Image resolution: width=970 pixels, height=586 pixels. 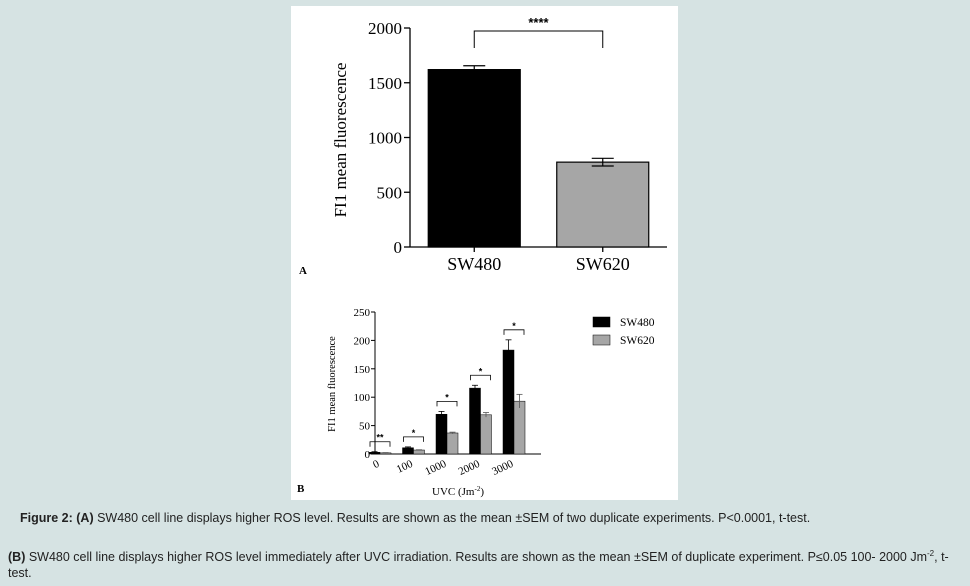 I want to click on chart-a-significance-bracket, so click(x=538, y=39).